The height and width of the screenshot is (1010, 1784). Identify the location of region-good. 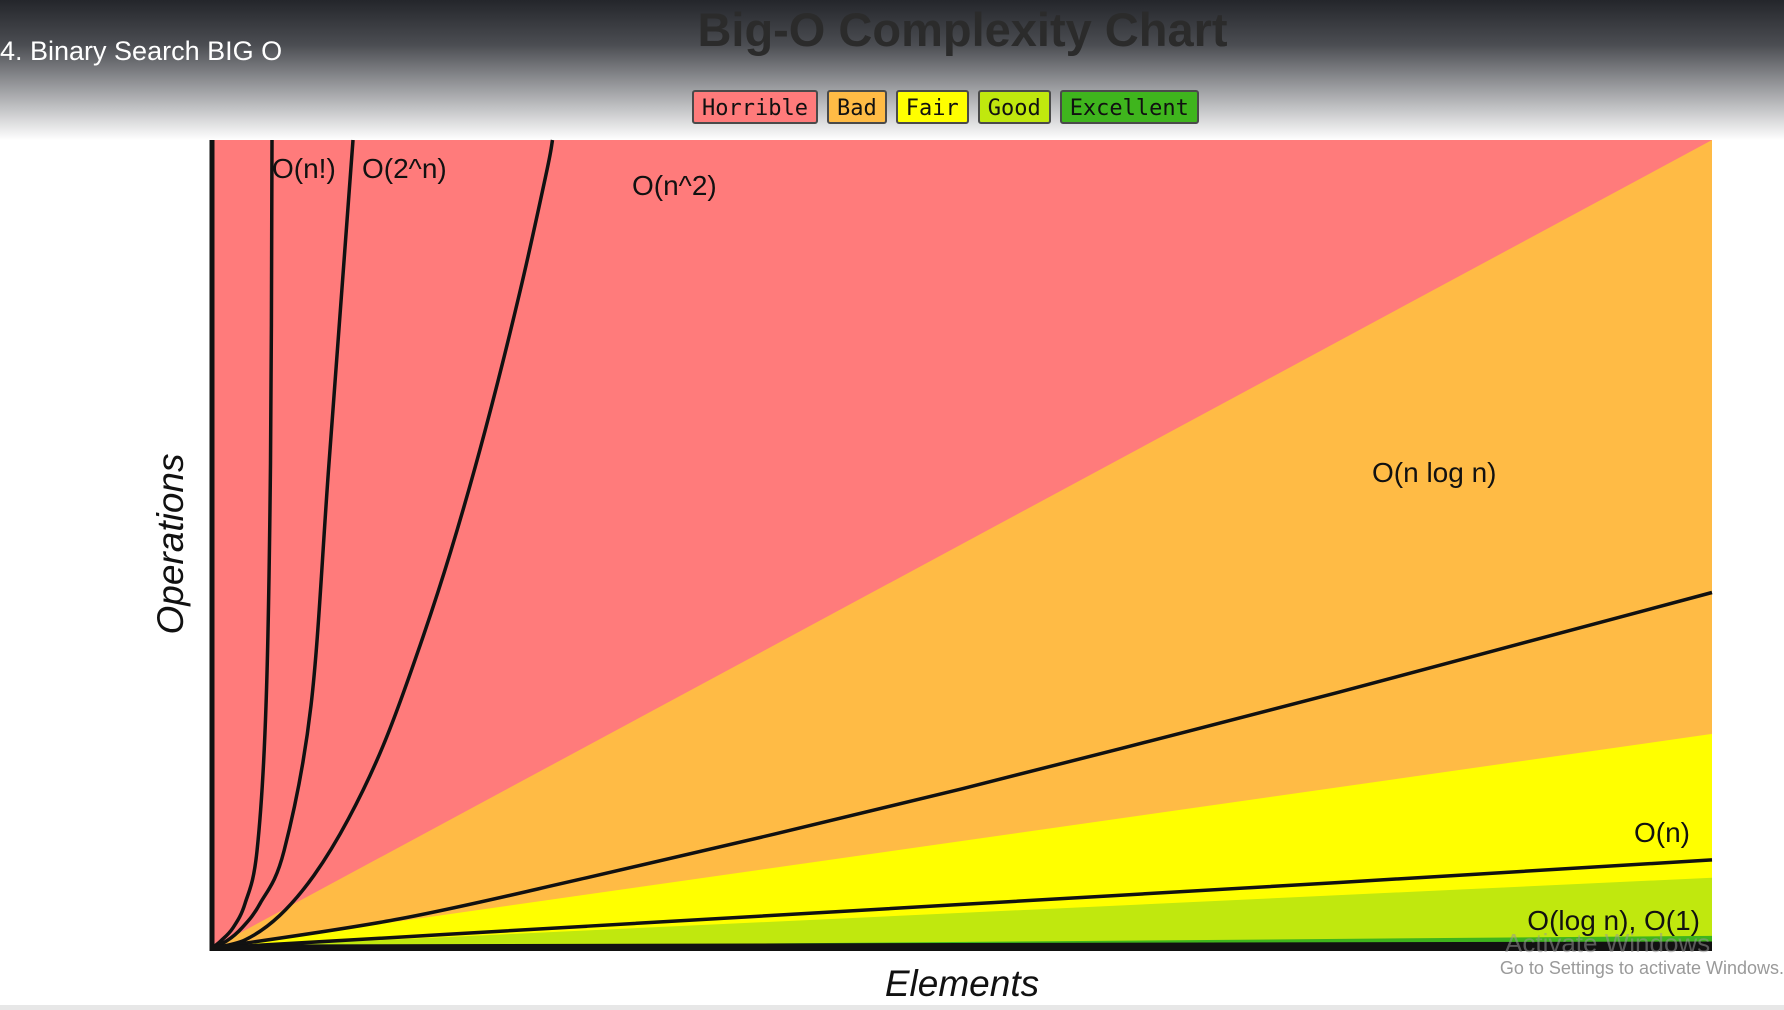
(962, 912).